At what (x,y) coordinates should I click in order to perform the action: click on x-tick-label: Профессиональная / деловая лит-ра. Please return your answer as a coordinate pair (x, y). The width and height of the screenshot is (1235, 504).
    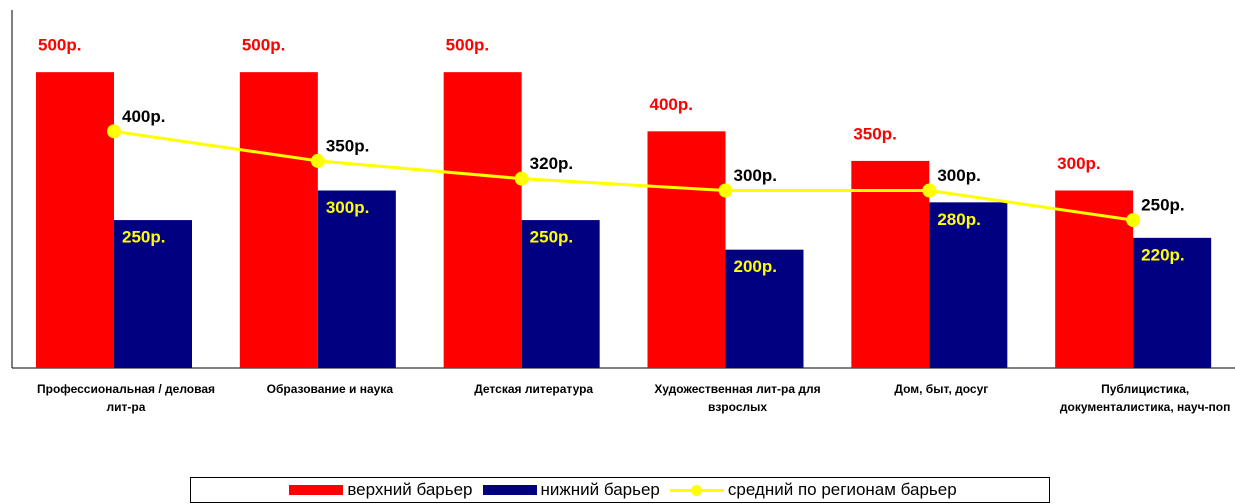
    Looking at the image, I should click on (126, 398).